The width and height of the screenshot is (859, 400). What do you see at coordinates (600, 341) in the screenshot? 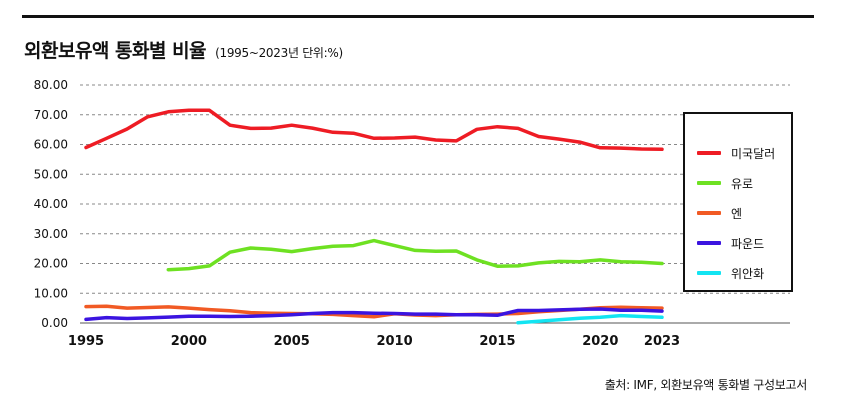
I see `x-tick-label: 2020` at bounding box center [600, 341].